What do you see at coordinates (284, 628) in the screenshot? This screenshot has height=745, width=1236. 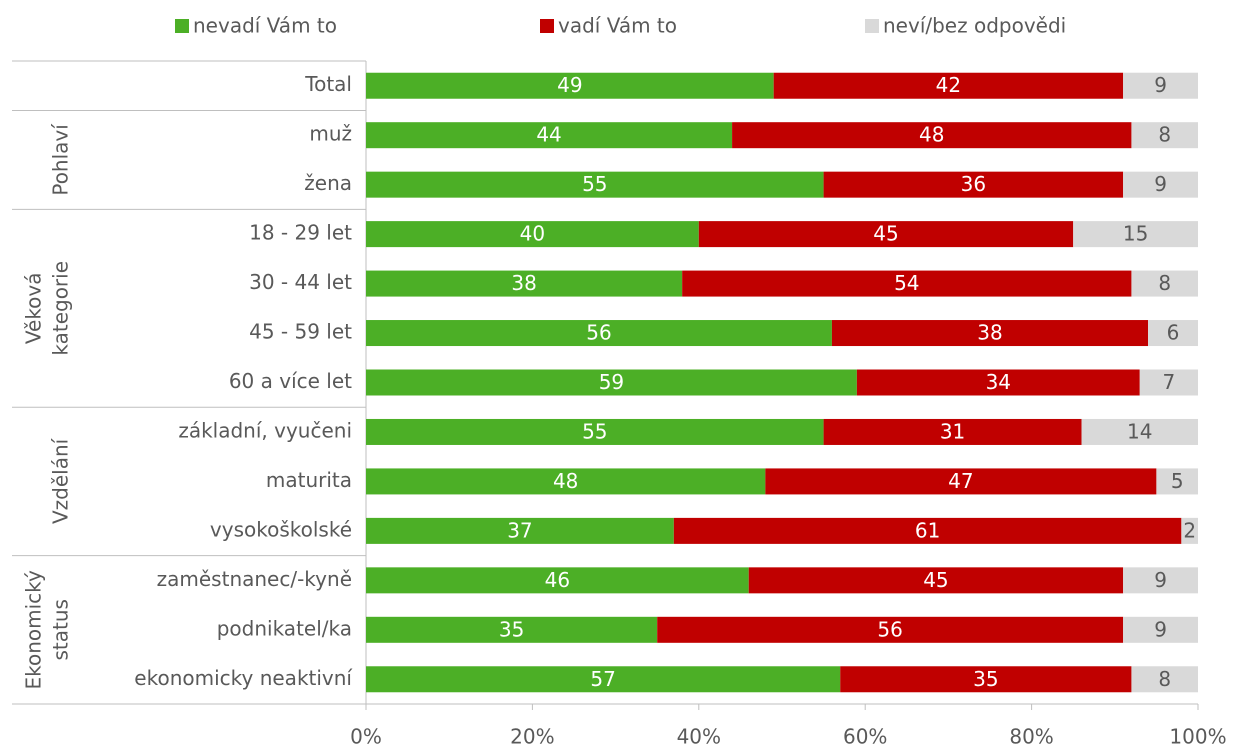 I see `category-label: podnikatel/ka` at bounding box center [284, 628].